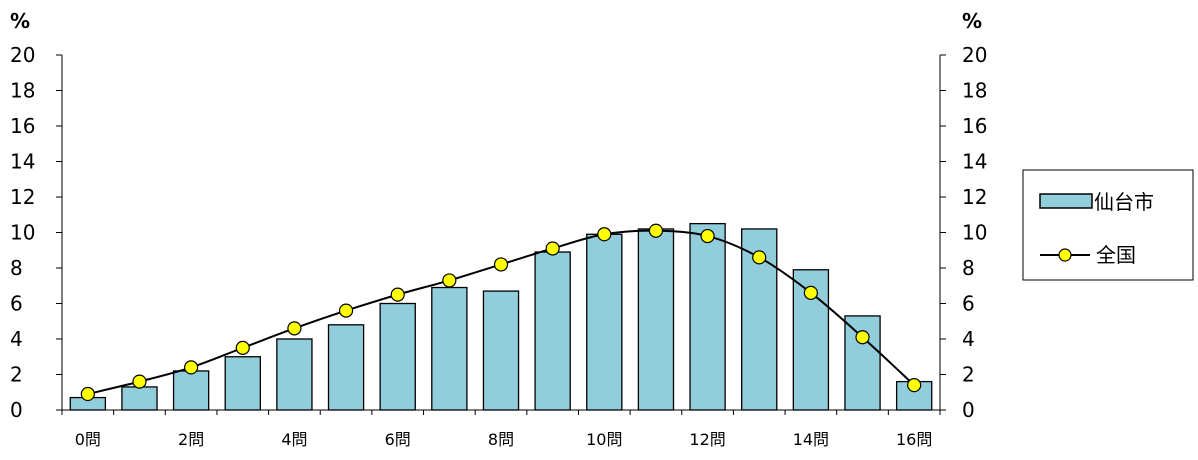  I want to click on right-y-axis: 0 2 4 6 8 10 12 14 16 18 20, so click(963, 232).